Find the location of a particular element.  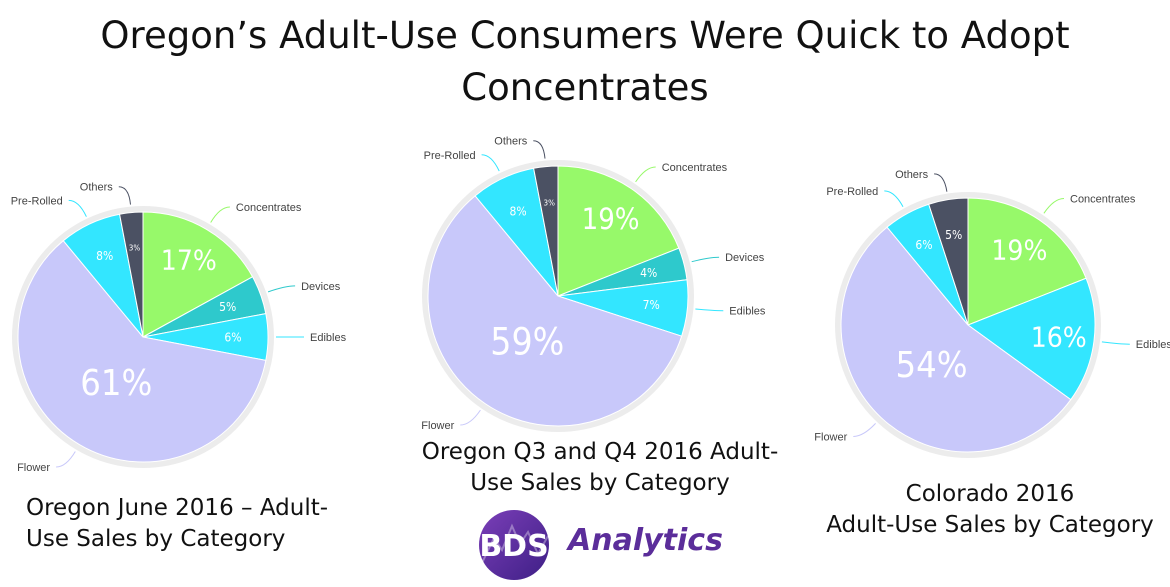

slice-pct-label-others: 5% is located at coordinates (953, 235).